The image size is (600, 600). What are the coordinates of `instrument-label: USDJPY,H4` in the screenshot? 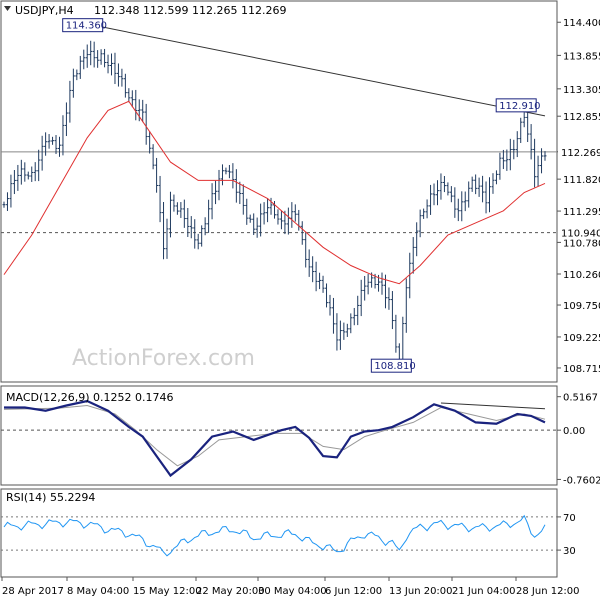 It's located at (44, 10).